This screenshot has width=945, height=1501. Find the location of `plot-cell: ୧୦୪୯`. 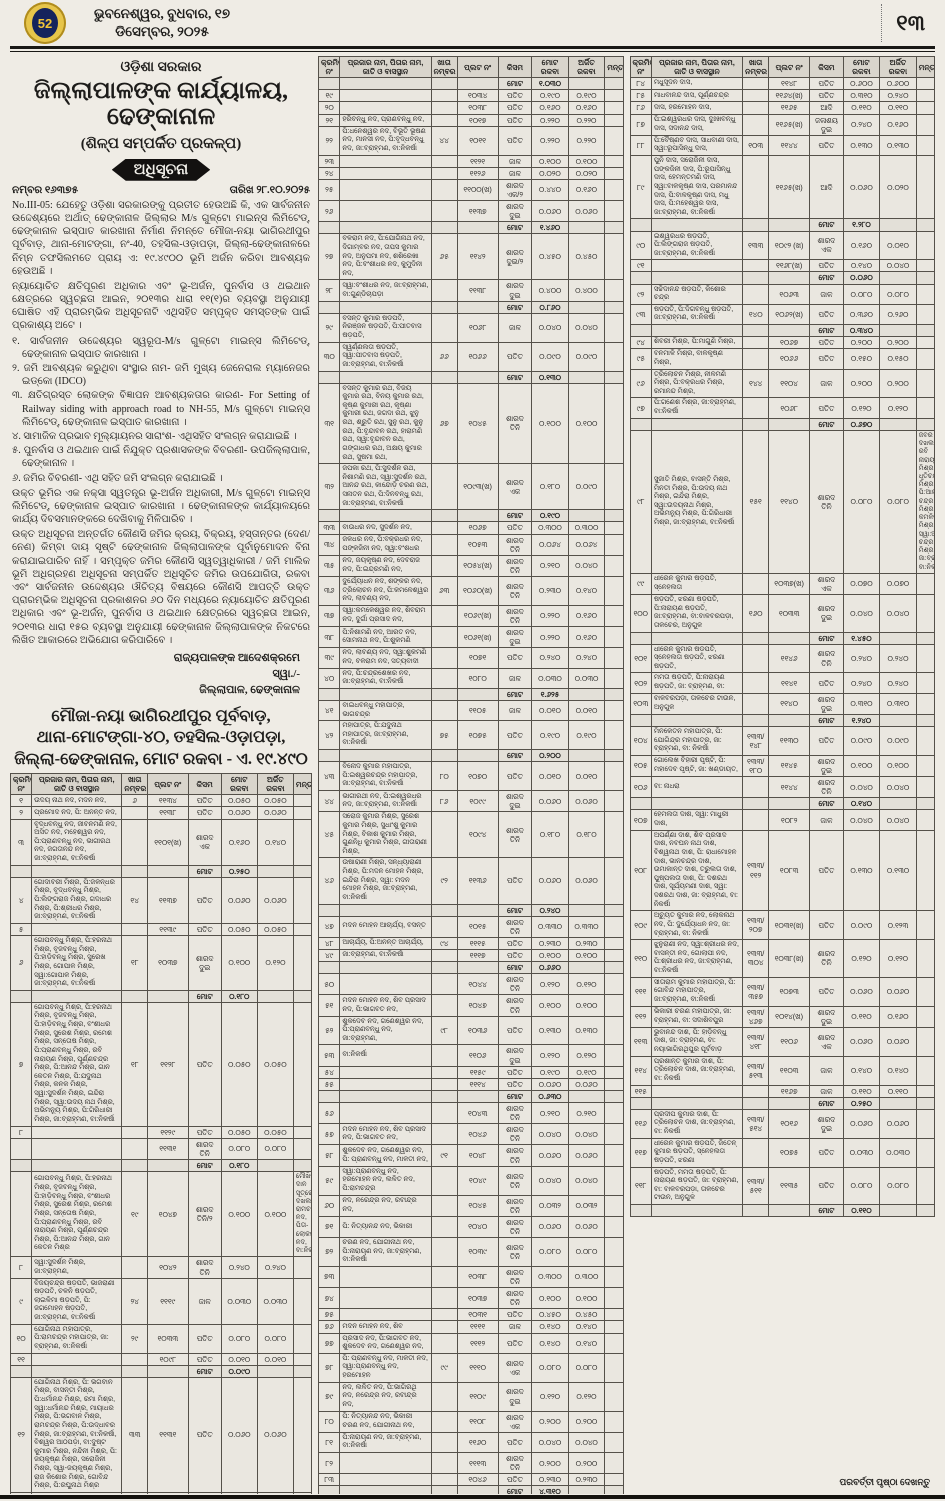

plot-cell: ୧୦୪୯ is located at coordinates (477, 1180).